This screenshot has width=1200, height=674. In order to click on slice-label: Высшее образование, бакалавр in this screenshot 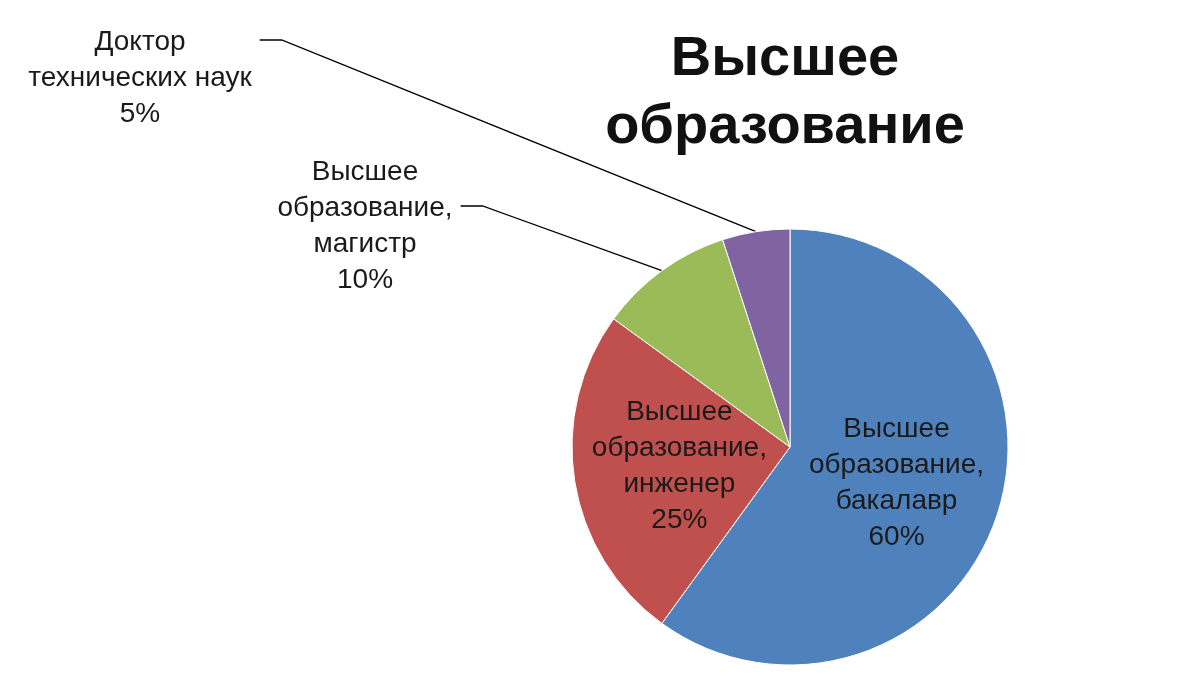, I will do `click(896, 464)`.